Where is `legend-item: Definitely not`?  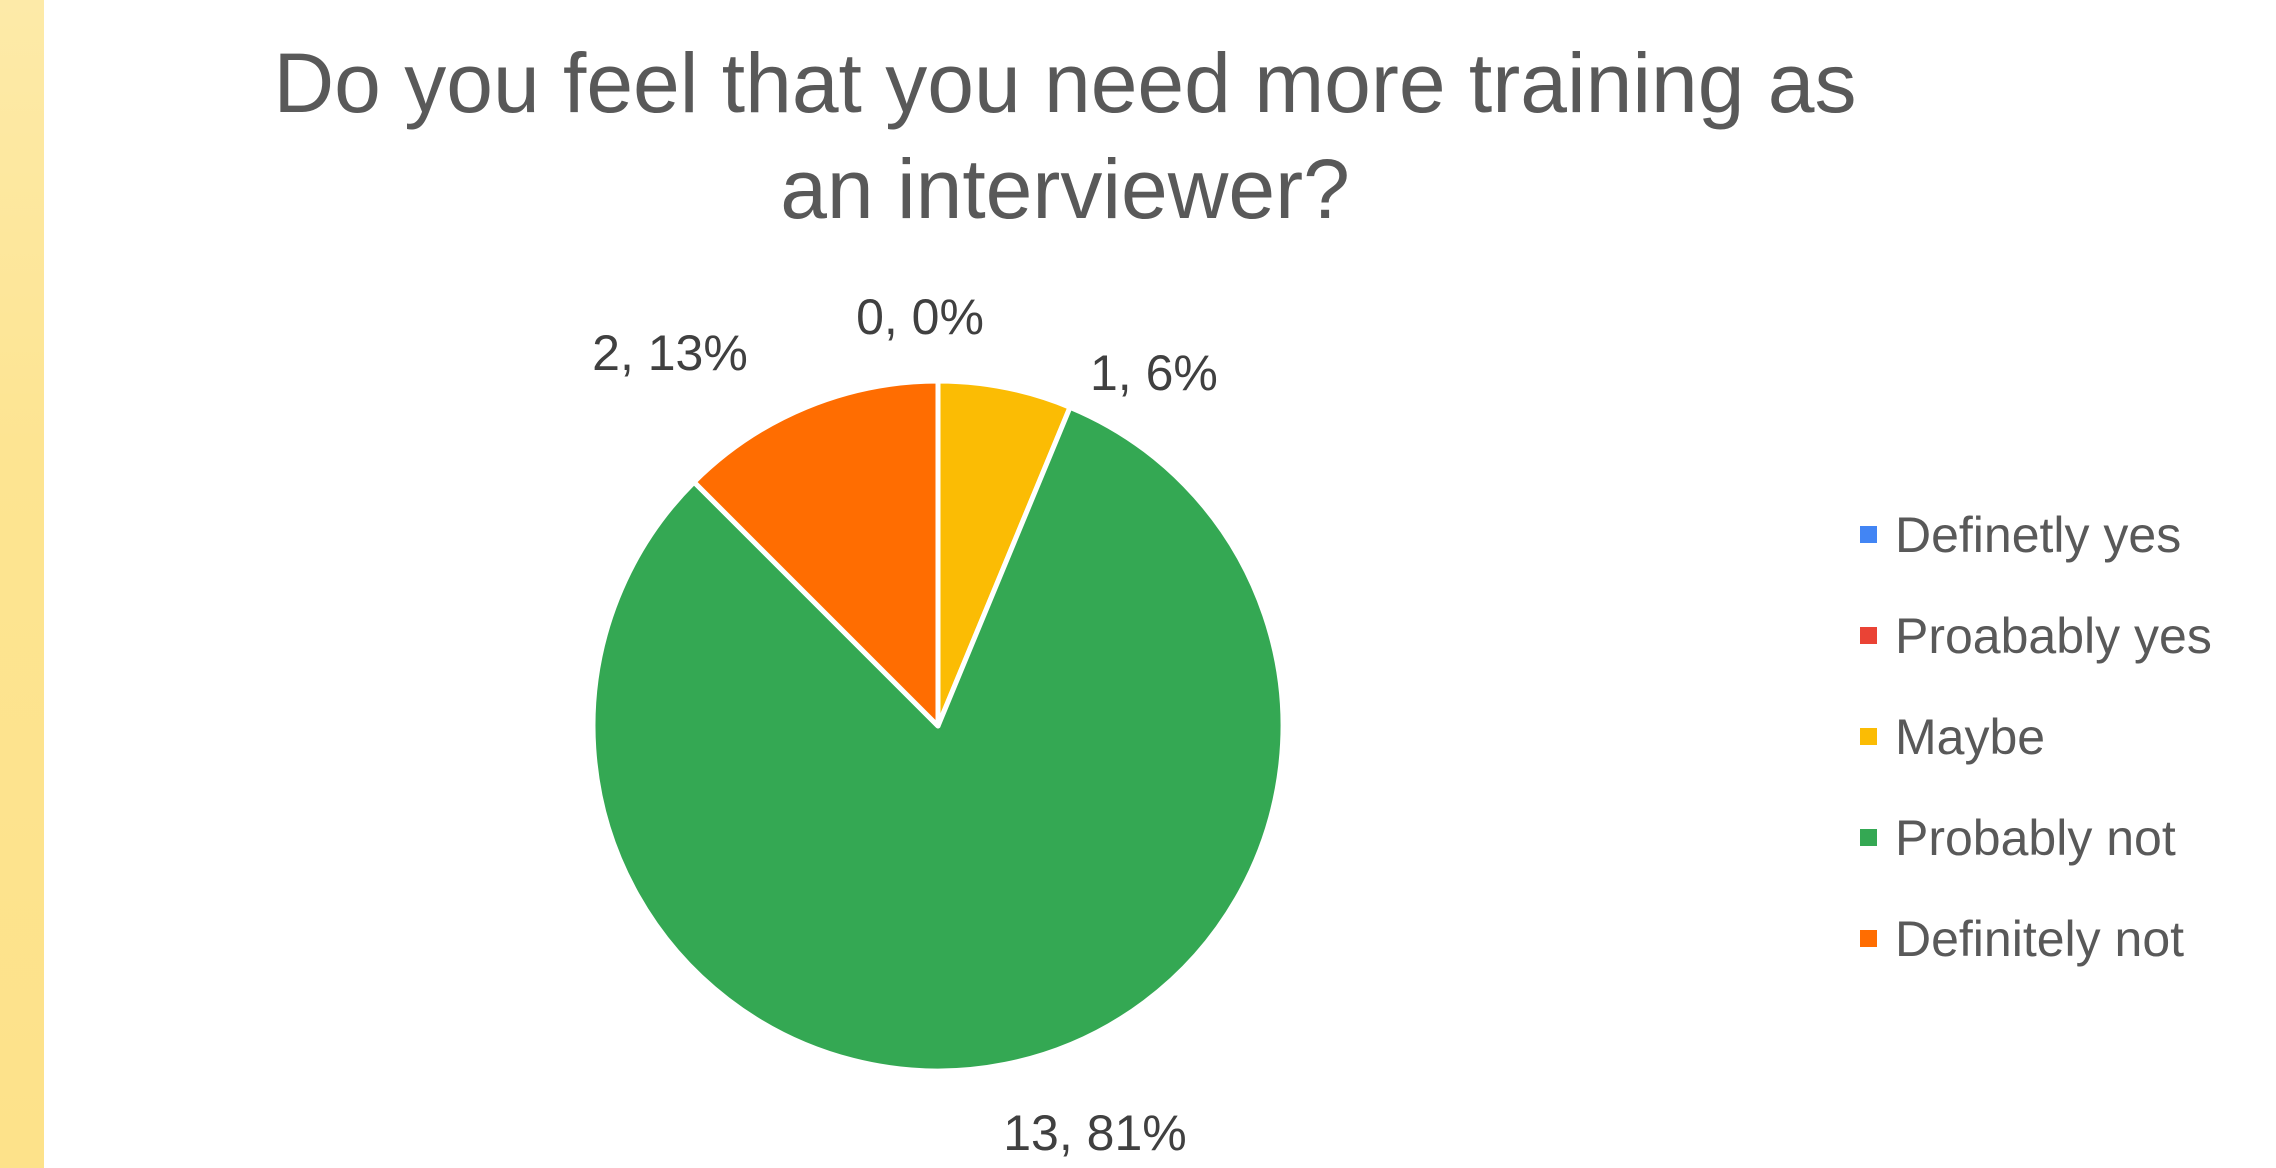
legend-item: Definitely not is located at coordinates (2036, 938).